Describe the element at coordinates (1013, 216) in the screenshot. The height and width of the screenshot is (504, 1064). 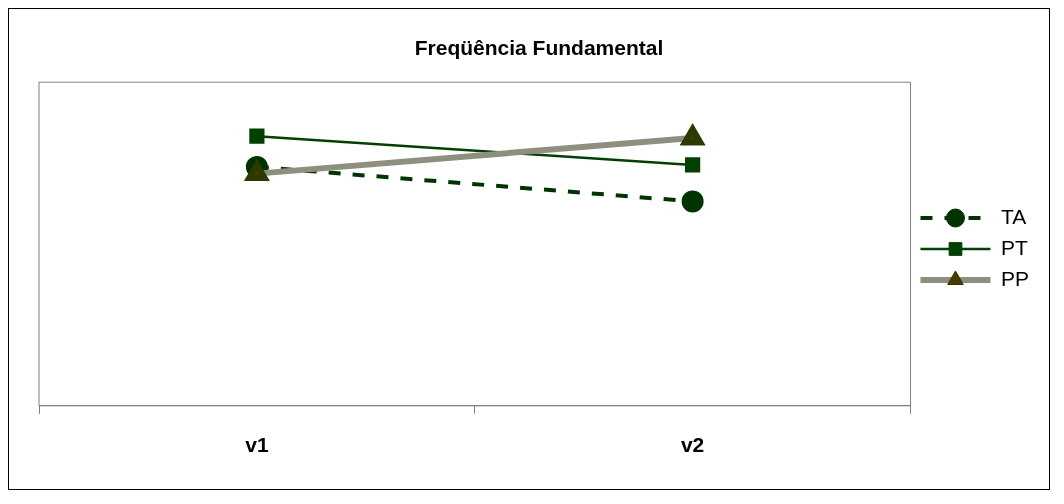
I see `legend-label: TA` at that location.